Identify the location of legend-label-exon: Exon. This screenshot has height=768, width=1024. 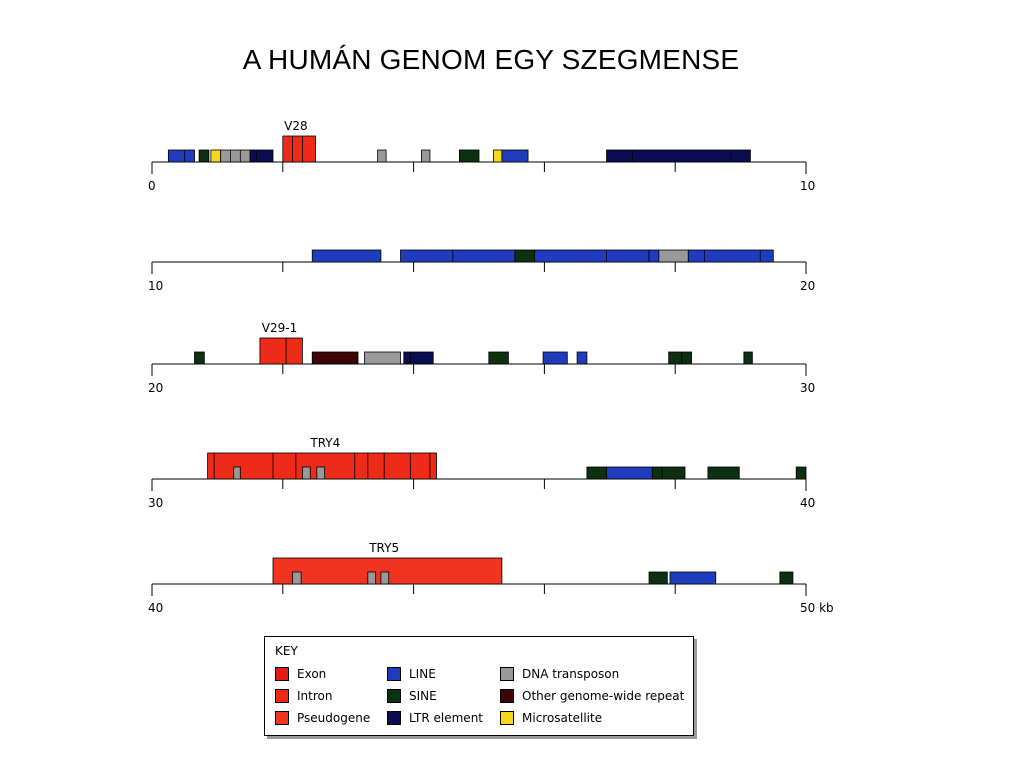
(312, 674).